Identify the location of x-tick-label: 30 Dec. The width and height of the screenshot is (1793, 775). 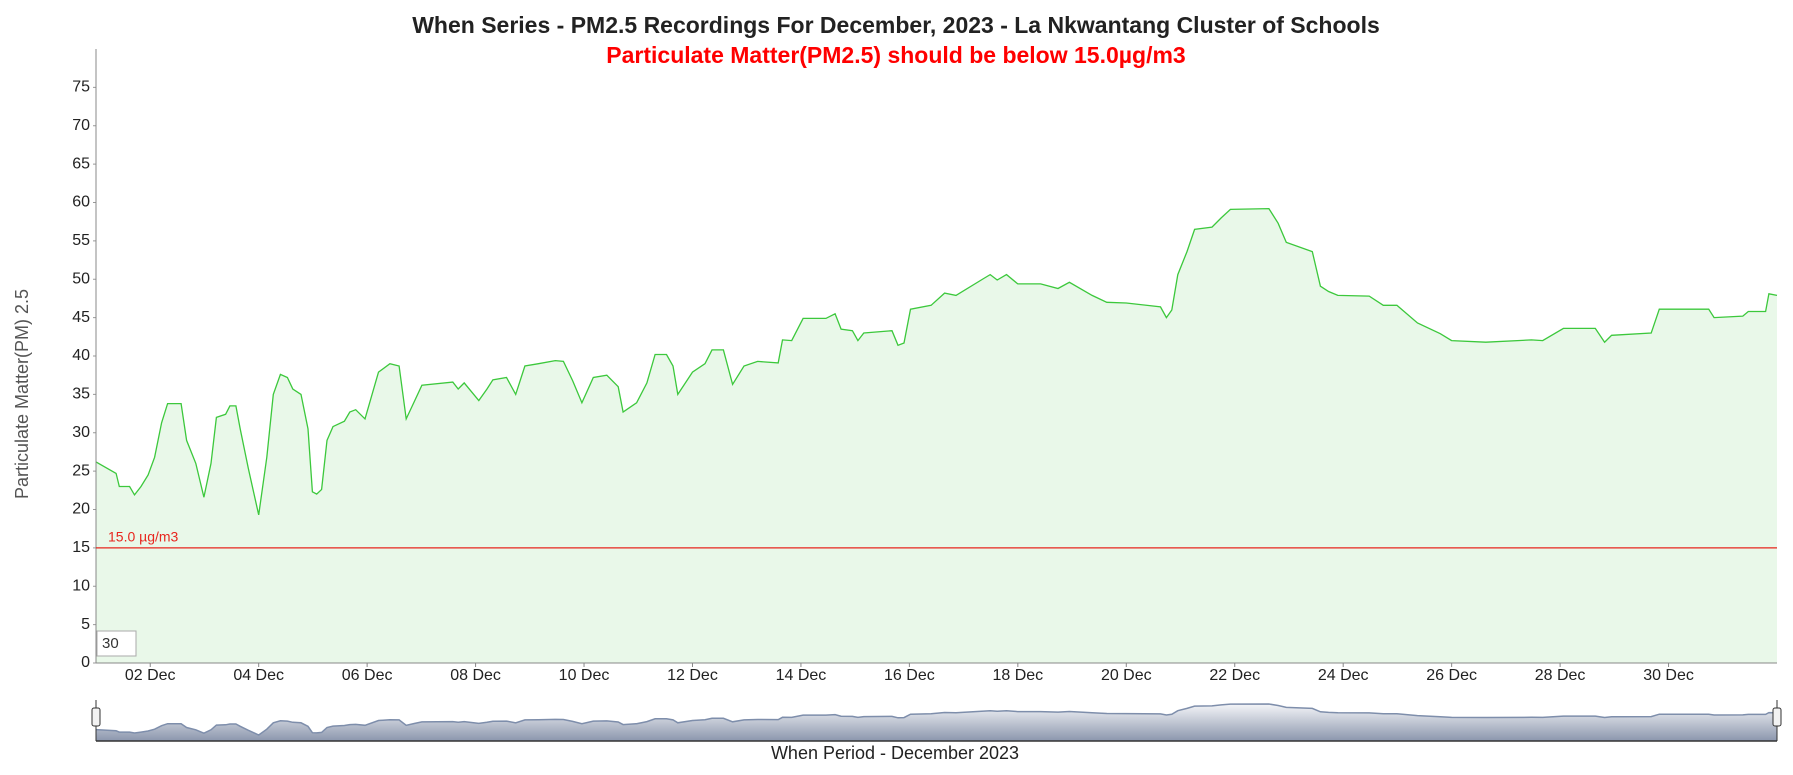
(1668, 675).